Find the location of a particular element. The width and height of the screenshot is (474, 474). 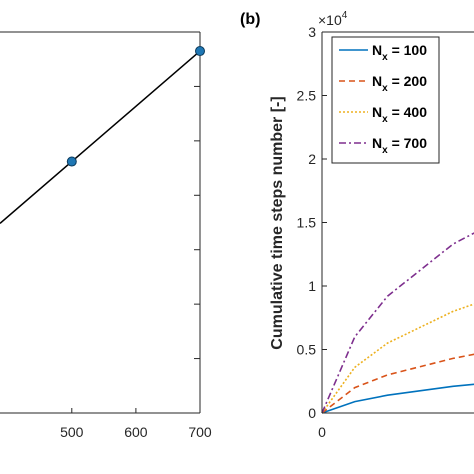

right-y-ticks: 0 0.5 1 1.5 2 2.5 3 is located at coordinates (312, 222).